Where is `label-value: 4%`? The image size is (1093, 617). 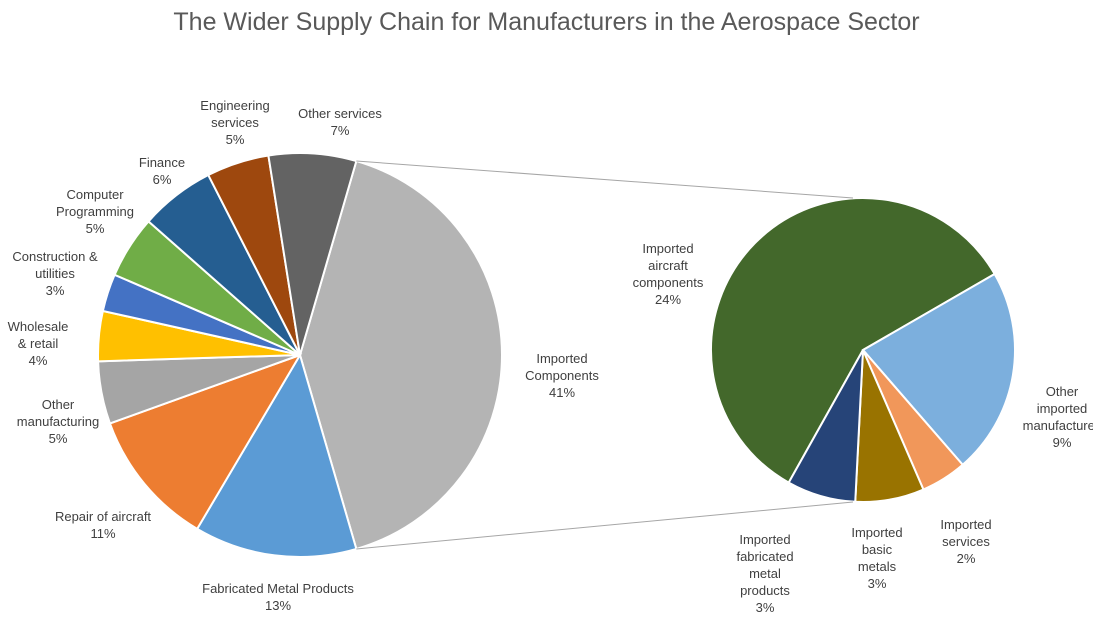
label-value: 4% is located at coordinates (38, 360).